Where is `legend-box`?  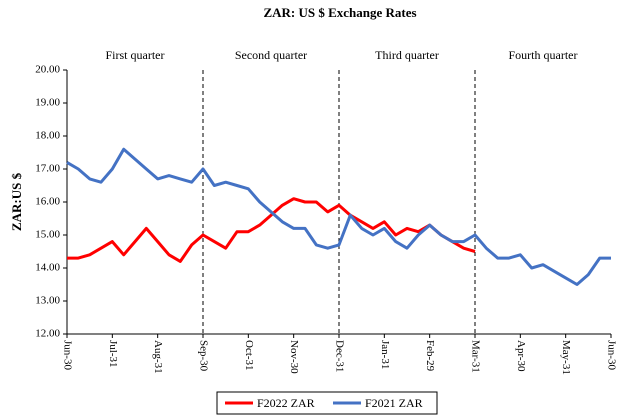
legend-box is located at coordinates (327, 403).